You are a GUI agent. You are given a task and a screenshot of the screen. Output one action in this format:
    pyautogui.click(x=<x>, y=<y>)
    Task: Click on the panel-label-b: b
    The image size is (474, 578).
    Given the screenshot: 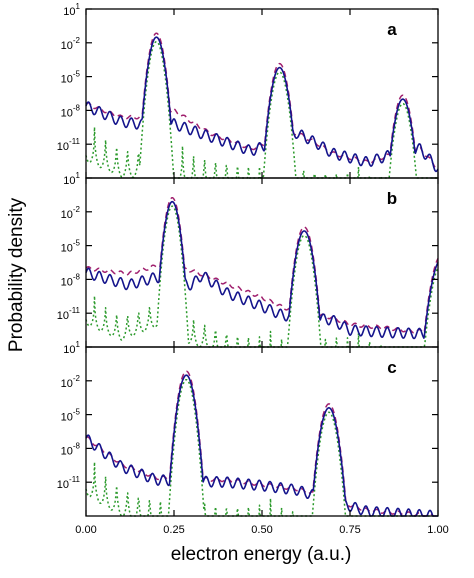 What is the action you would take?
    pyautogui.click(x=392, y=198)
    